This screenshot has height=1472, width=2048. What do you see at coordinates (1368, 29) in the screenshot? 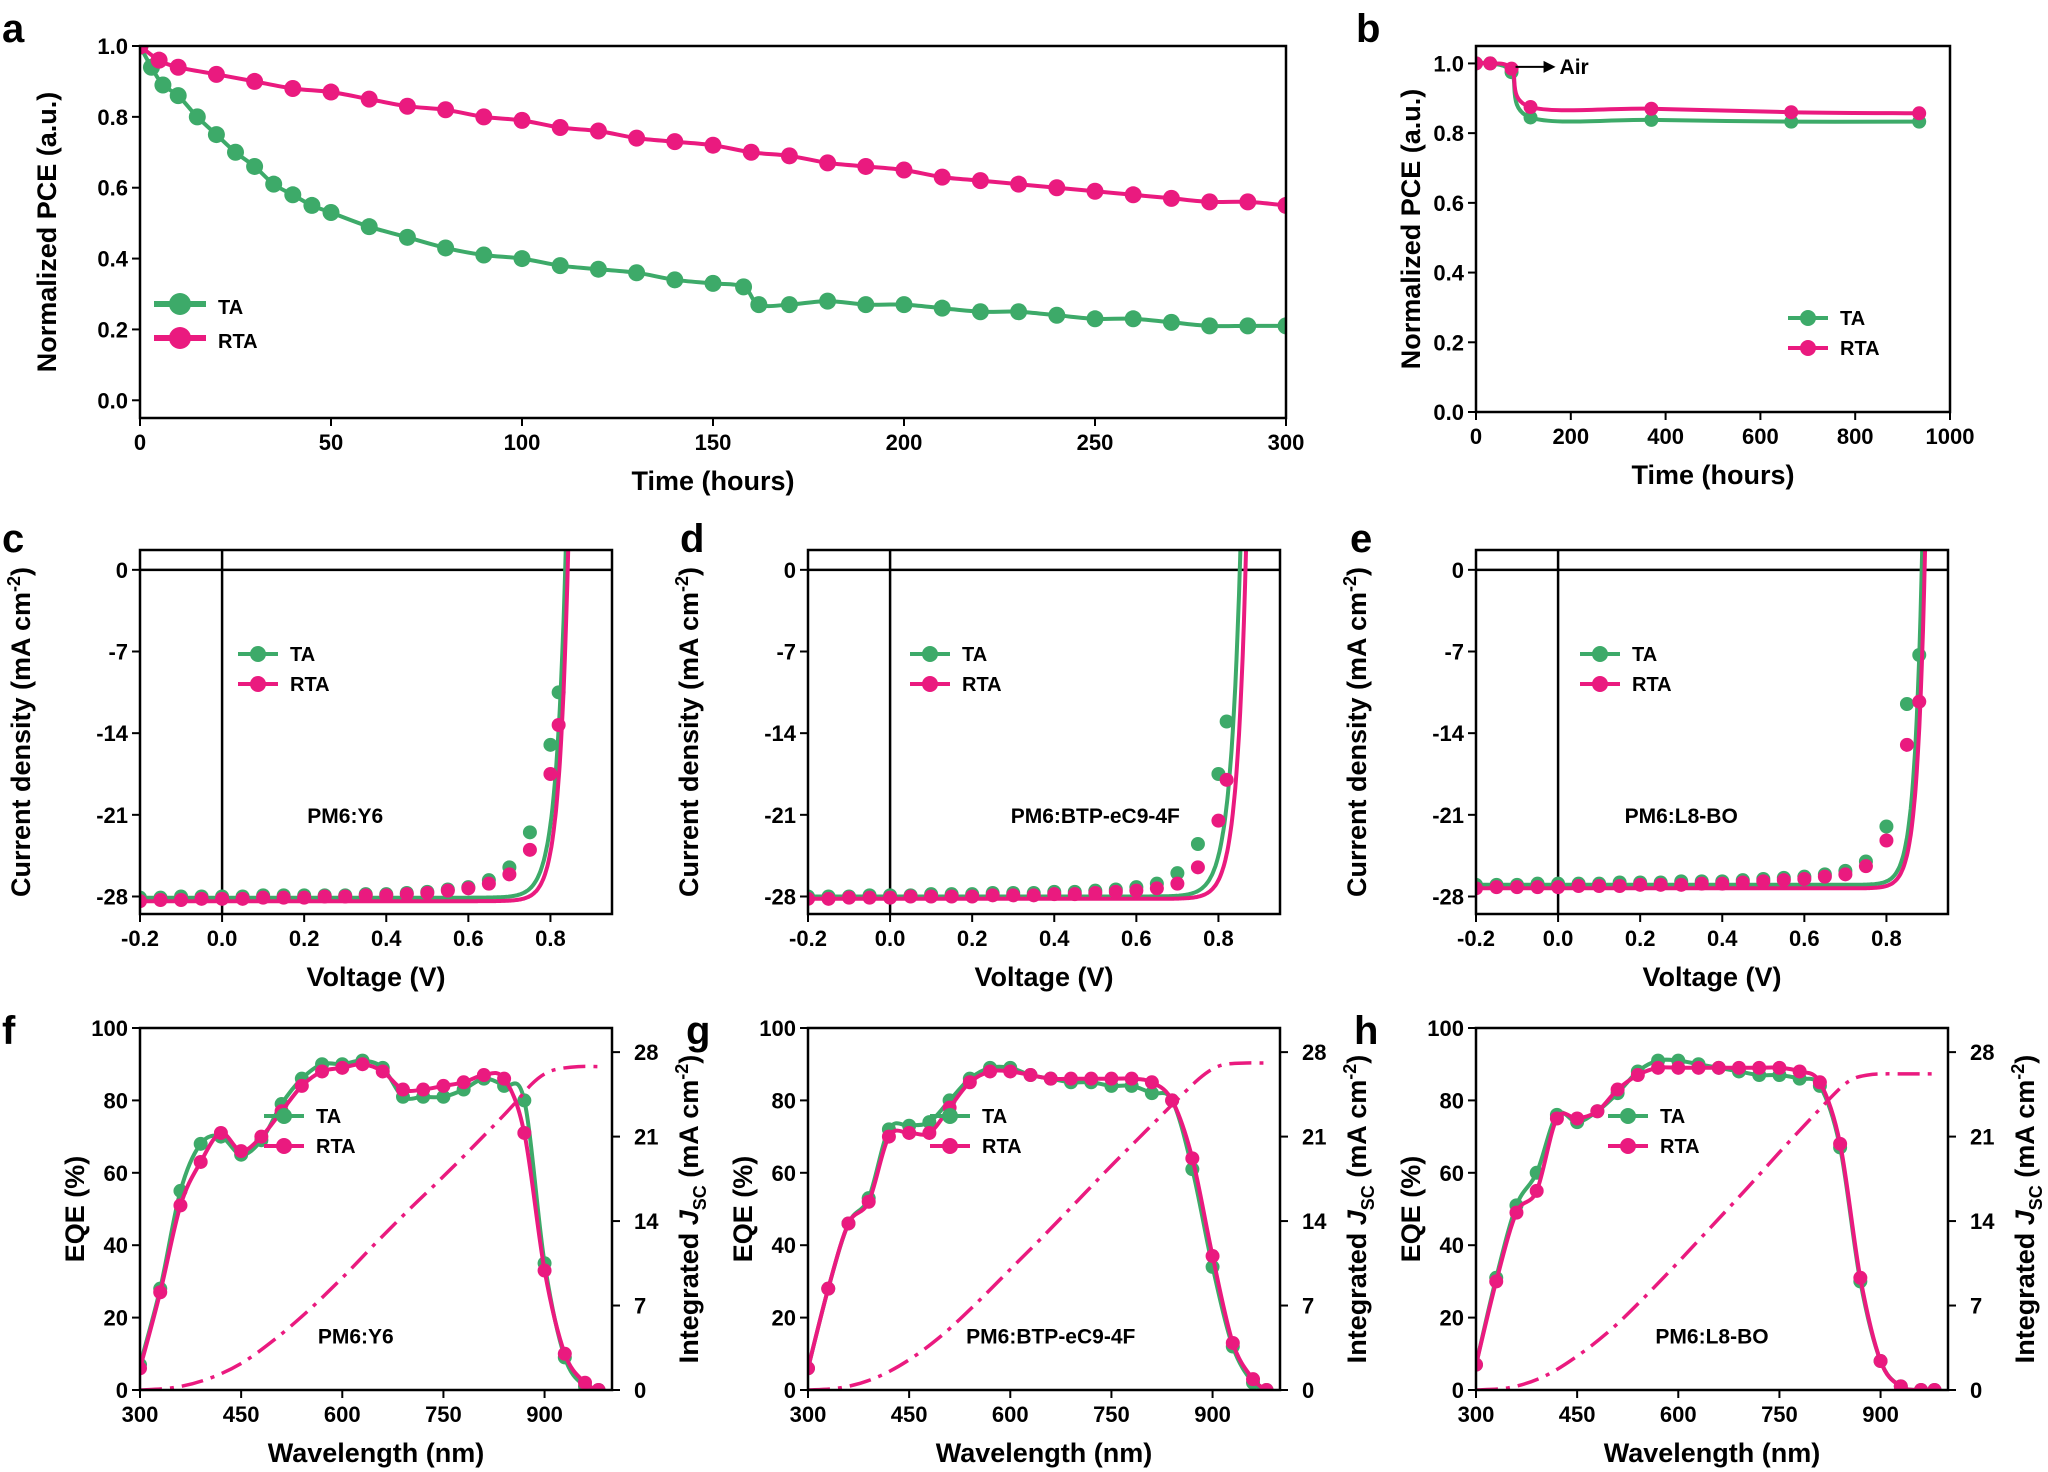
I see `panel-label: b` at bounding box center [1368, 29].